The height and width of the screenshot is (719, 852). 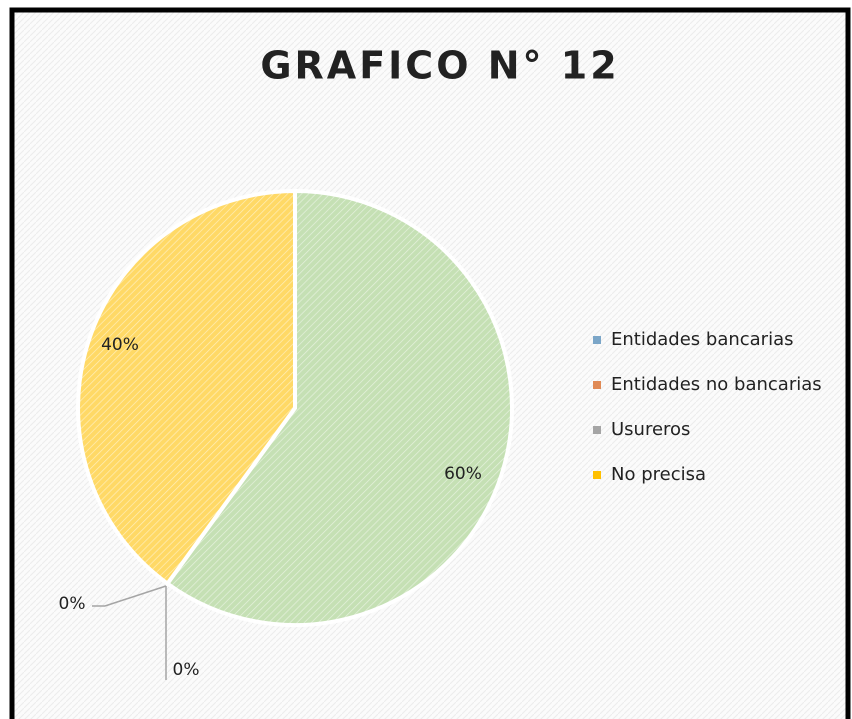 What do you see at coordinates (716, 384) in the screenshot?
I see `legend-label: Entidades no bancarias` at bounding box center [716, 384].